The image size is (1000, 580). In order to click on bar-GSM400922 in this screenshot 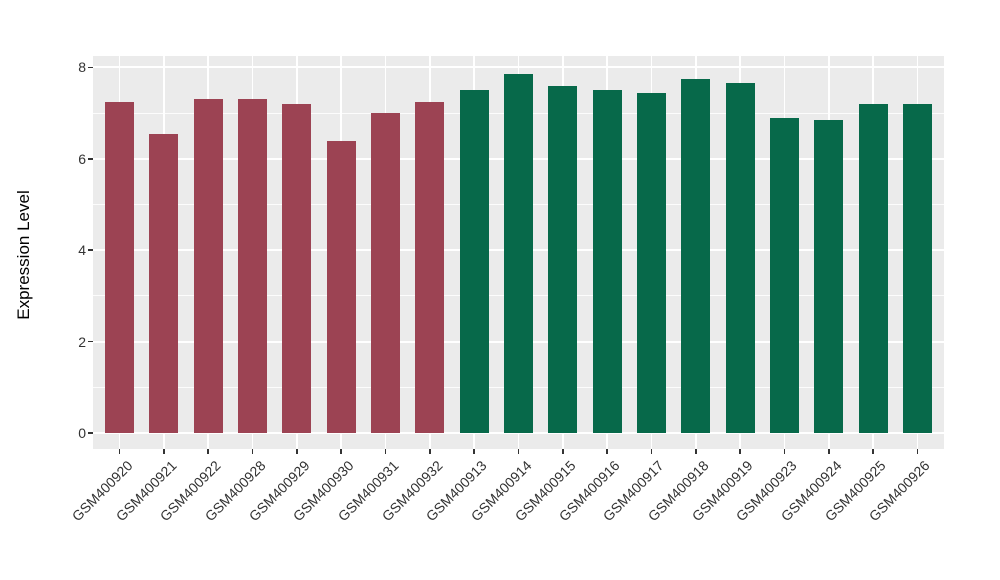, I will do `click(208, 266)`.